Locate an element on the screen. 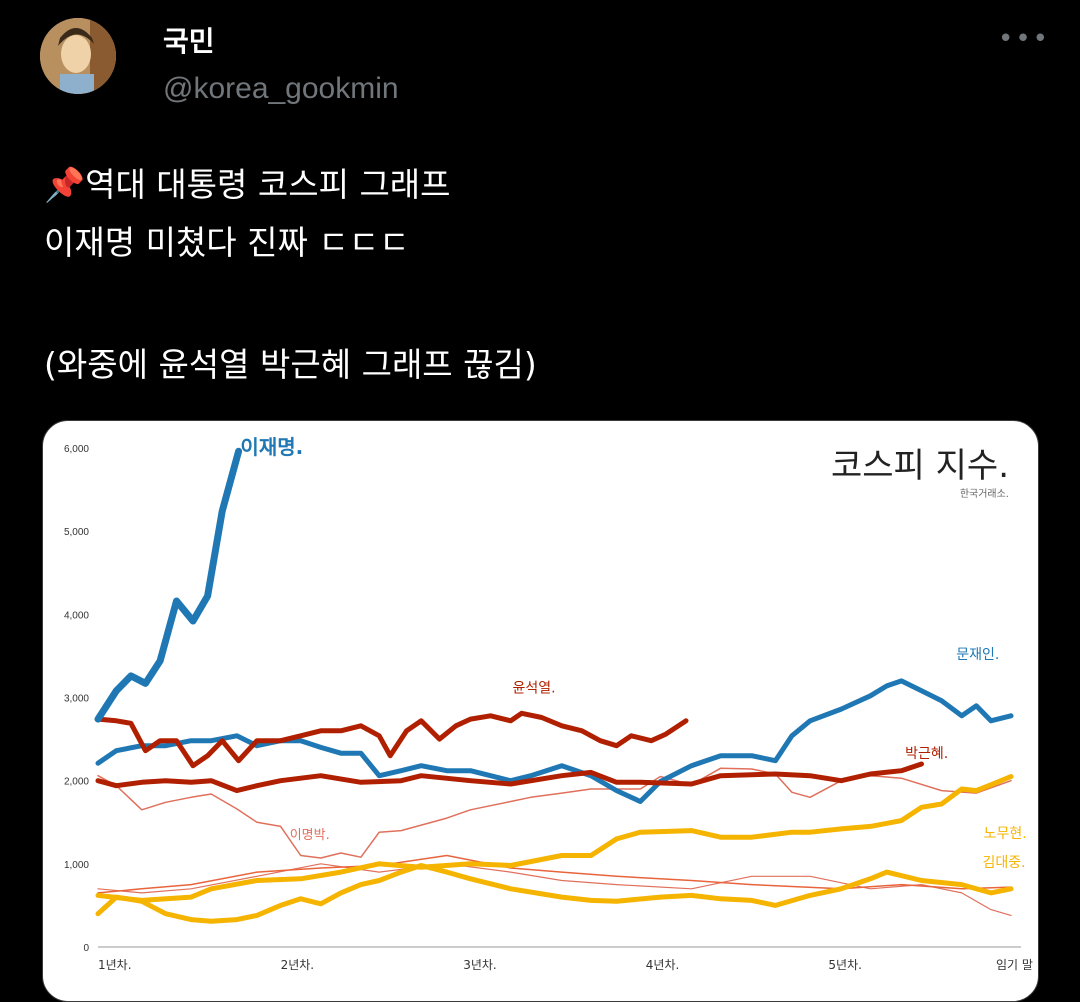  series-line-박근혜 is located at coordinates (509, 777).